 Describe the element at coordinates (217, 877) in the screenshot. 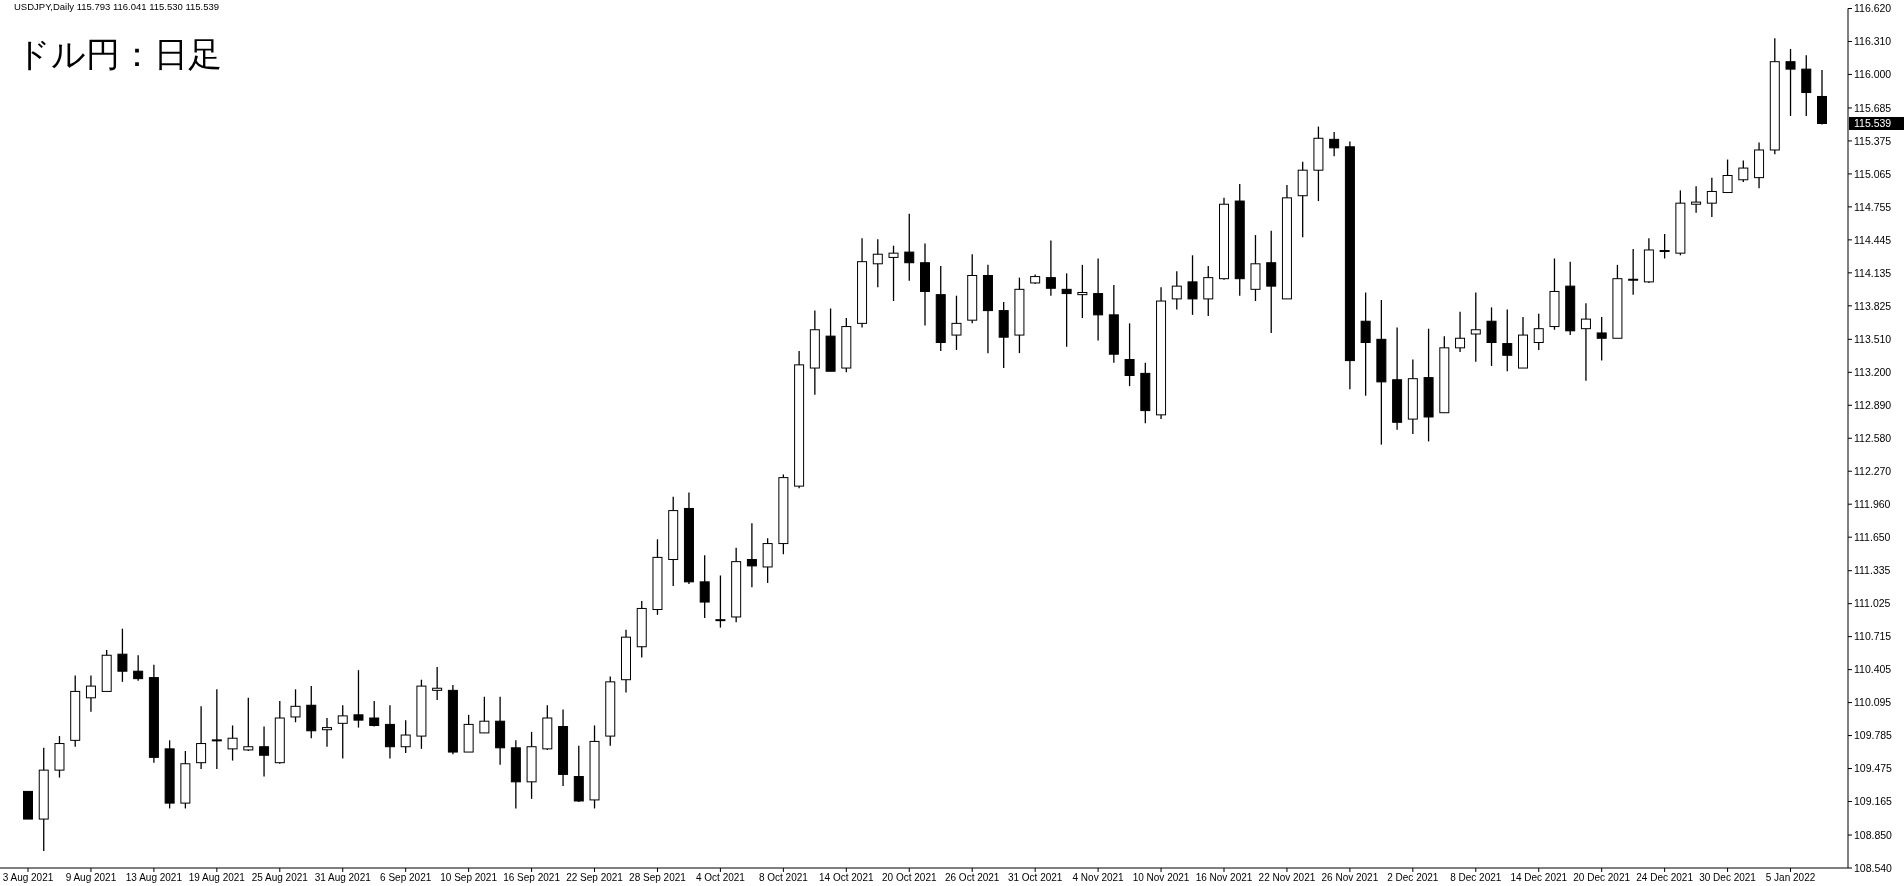

I see `x-tick-label: 19 Aug 2021` at that location.